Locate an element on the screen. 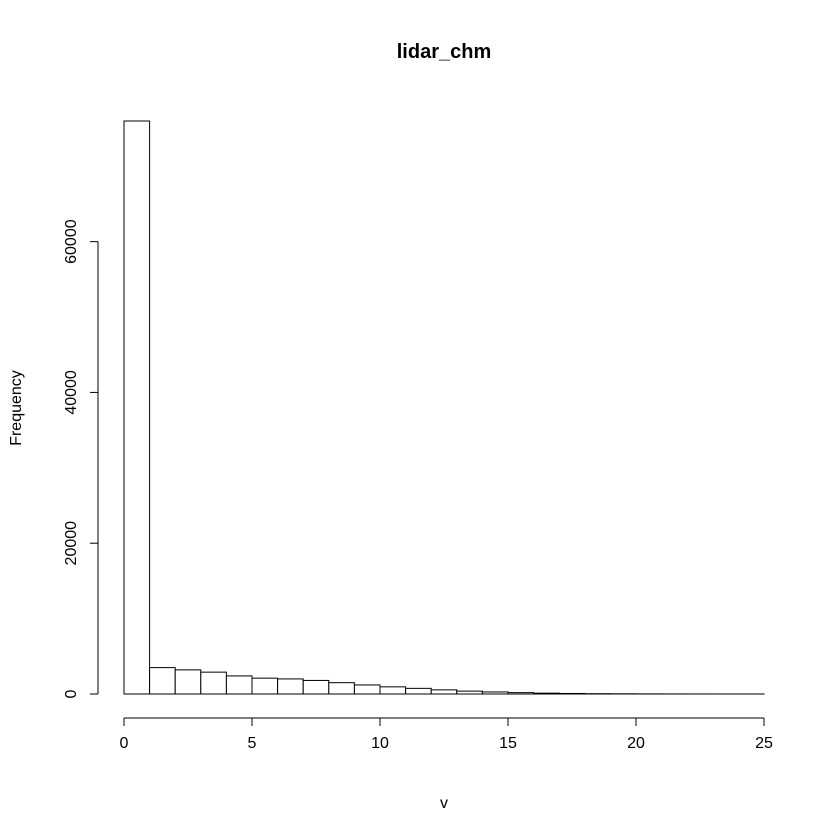  y-axis: 0 20000 40000 60000 is located at coordinates (81, 458).